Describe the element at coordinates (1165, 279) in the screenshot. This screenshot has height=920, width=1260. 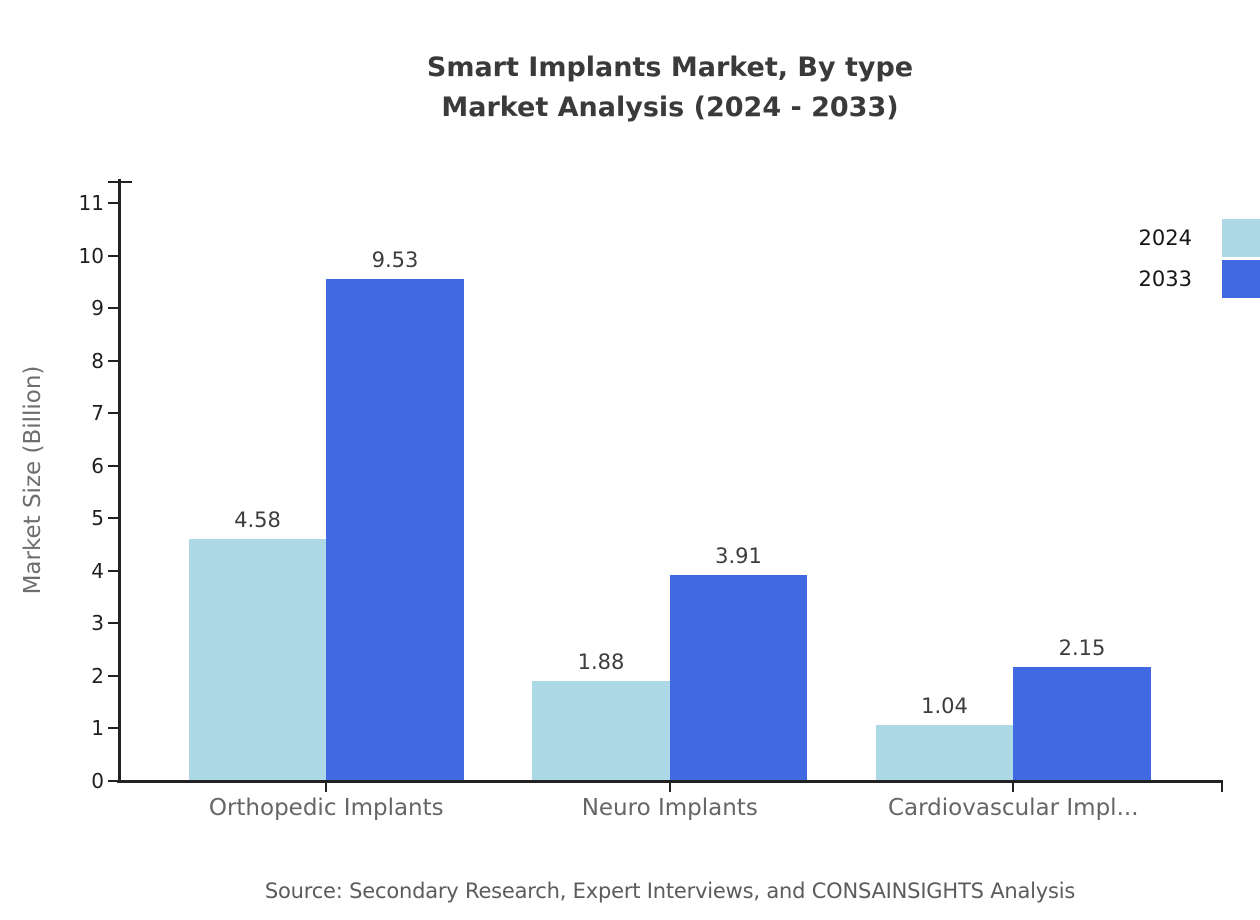
I see `legend-label-2033: 2033` at that location.